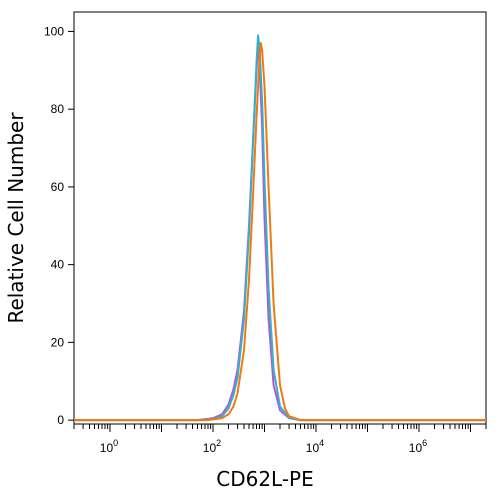 The width and height of the screenshot is (500, 500). I want to click on x-axis-title: CD62L-PE, so click(265, 479).